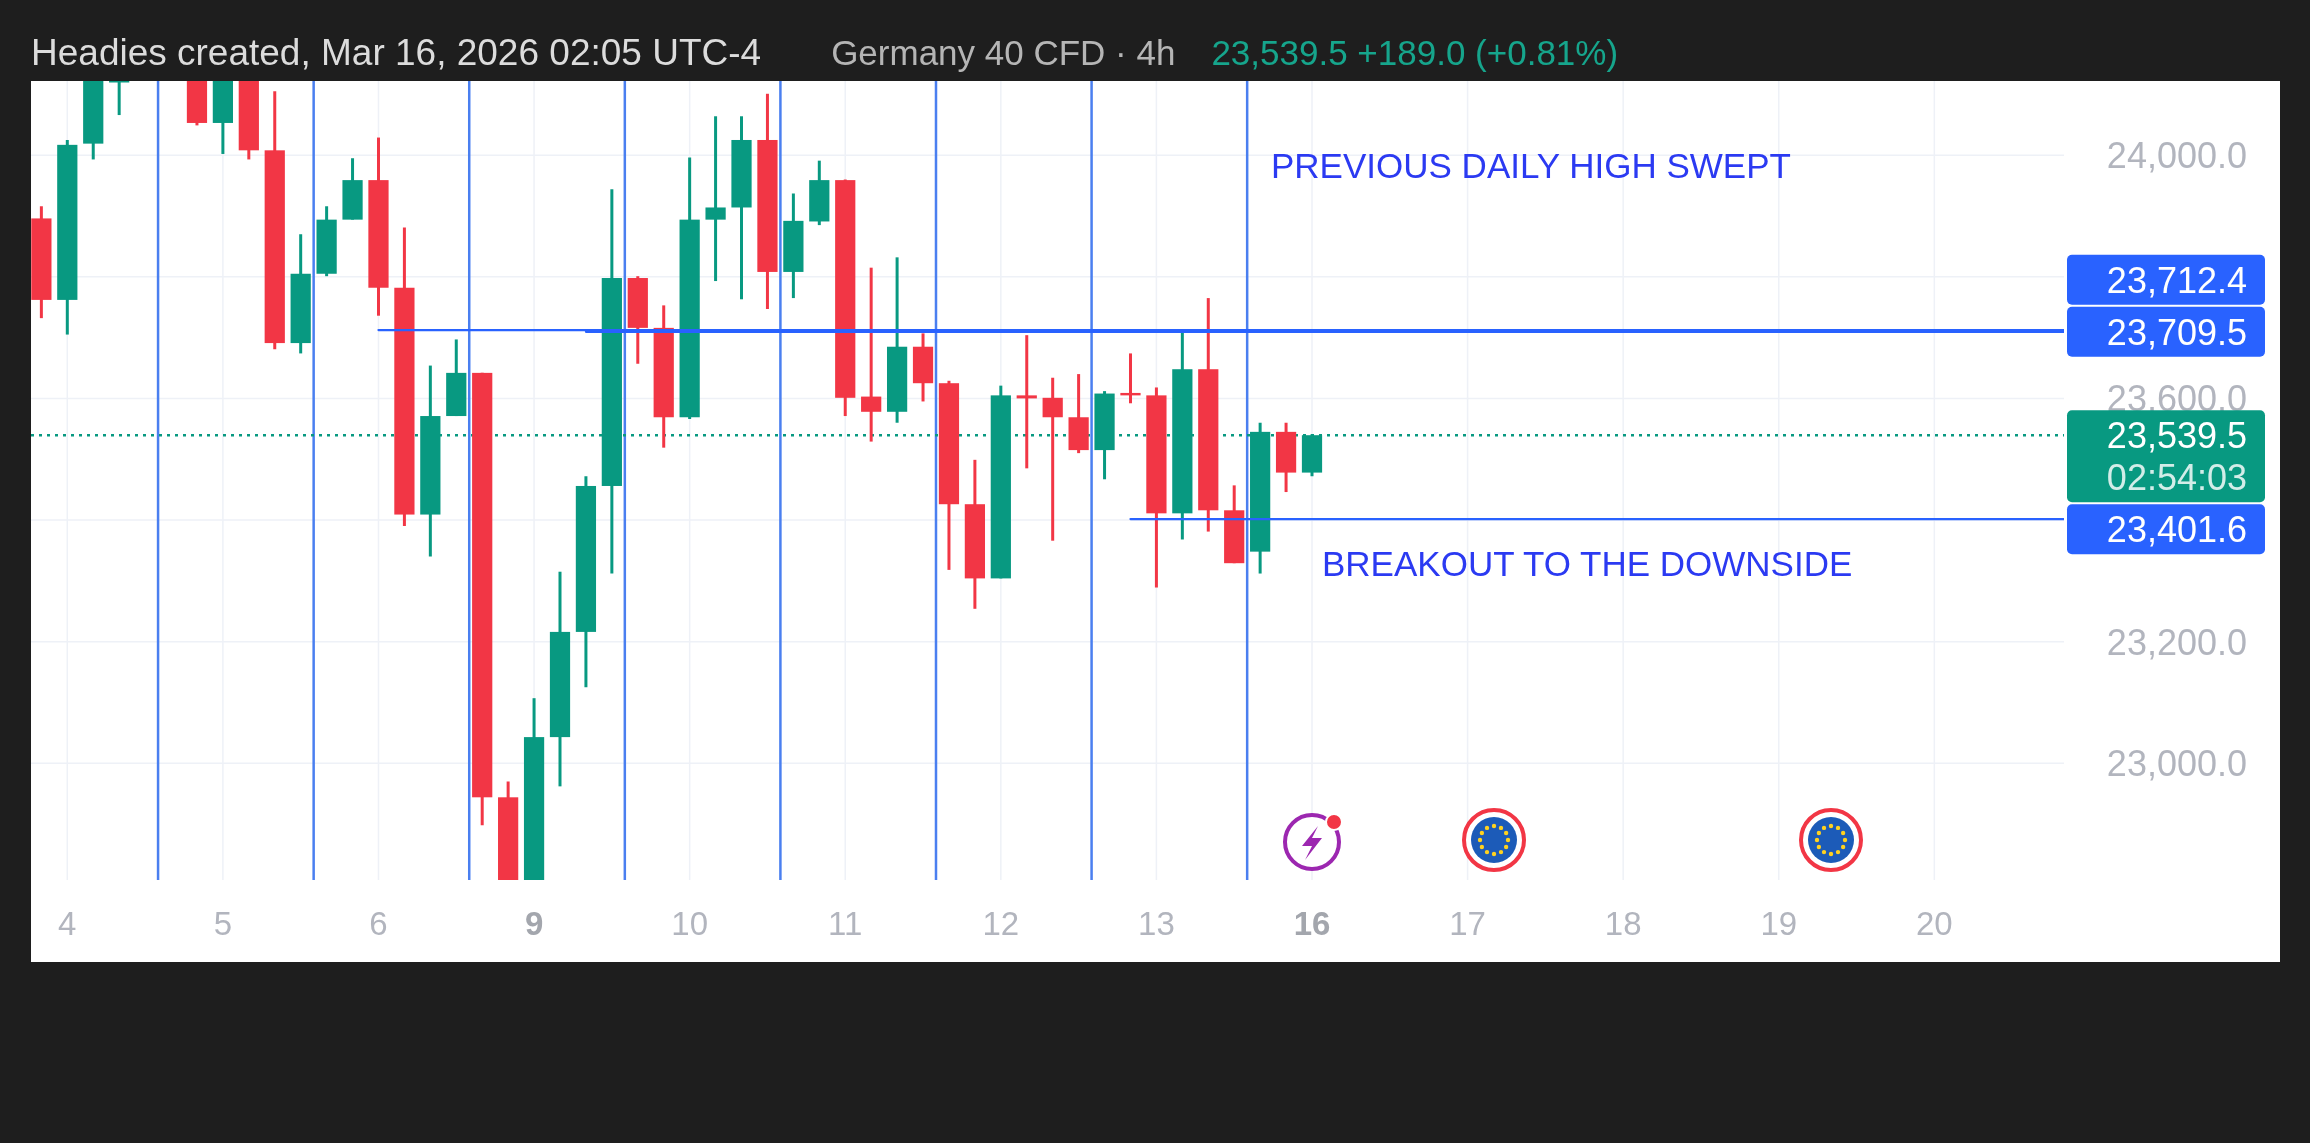 The image size is (2310, 1143). What do you see at coordinates (1001, 923) in the screenshot?
I see `x-tick-label: 12` at bounding box center [1001, 923].